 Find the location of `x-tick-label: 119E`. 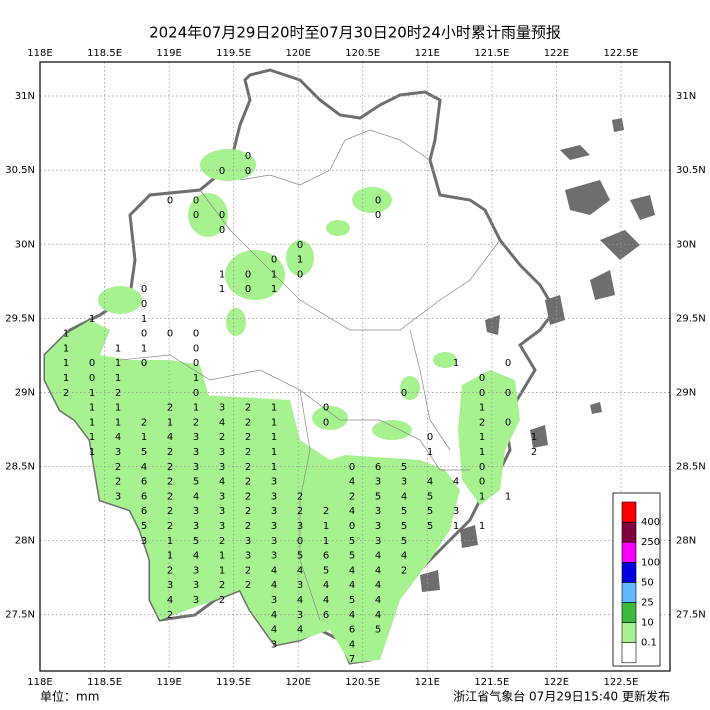

x-tick-label: 119E is located at coordinates (168, 53).